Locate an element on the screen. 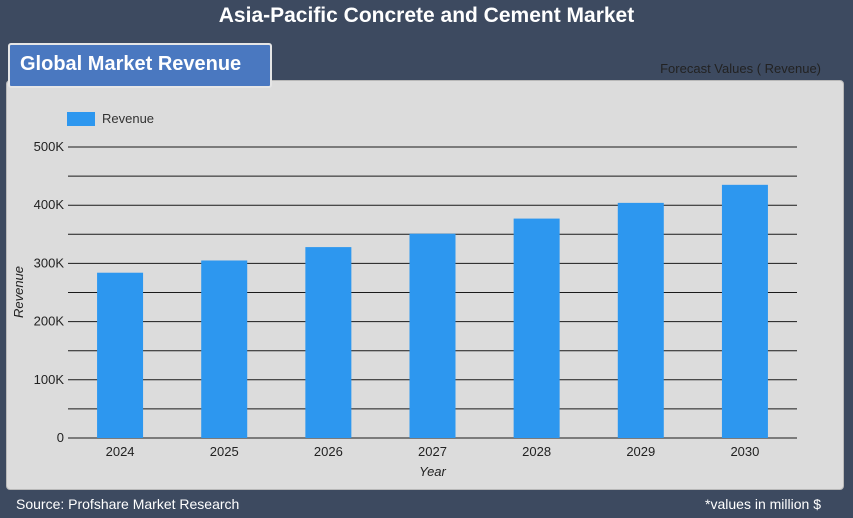 The image size is (853, 518). y-tick-label: 0 is located at coordinates (60, 437).